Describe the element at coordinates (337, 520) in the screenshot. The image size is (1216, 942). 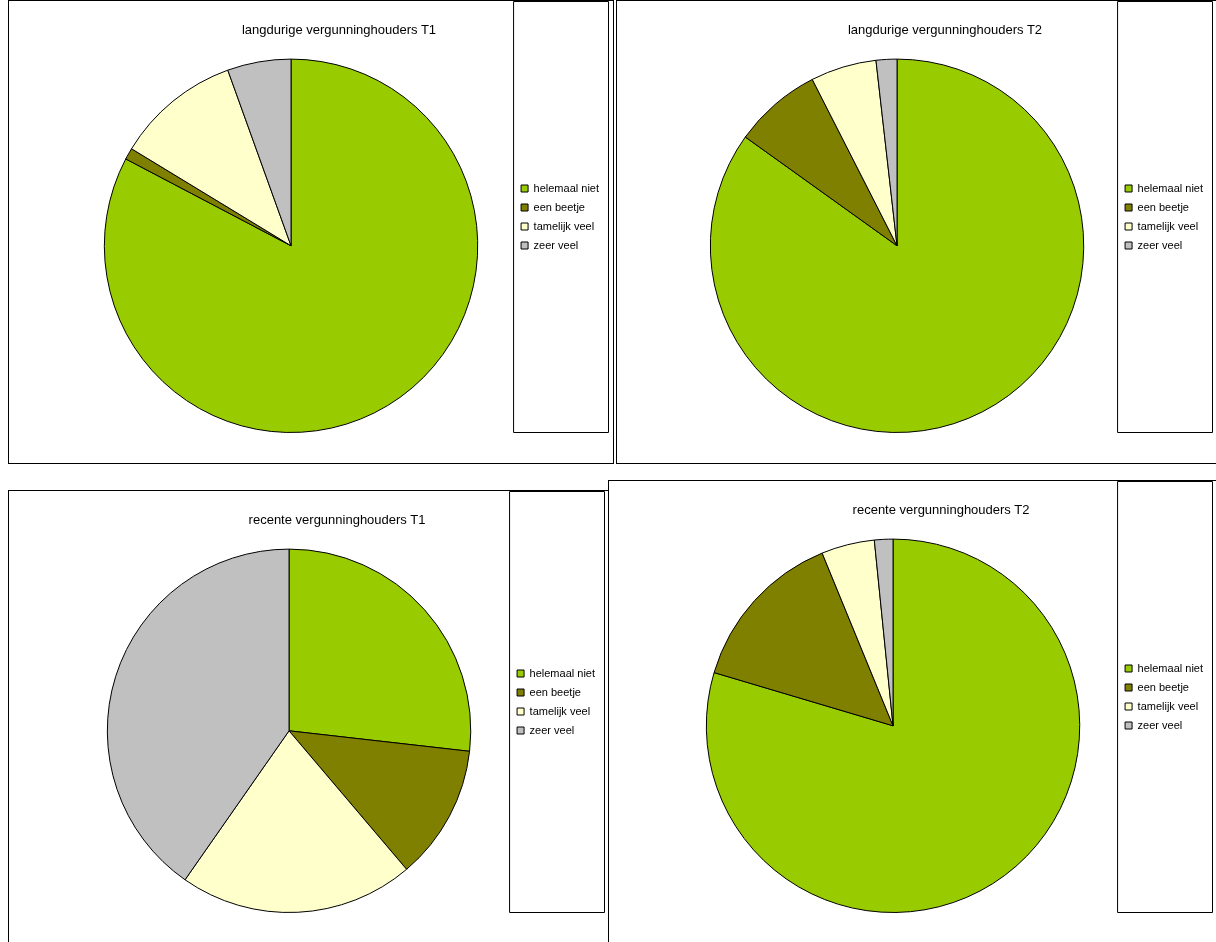
I see `chart-title: recente vergunninghouders T1` at that location.